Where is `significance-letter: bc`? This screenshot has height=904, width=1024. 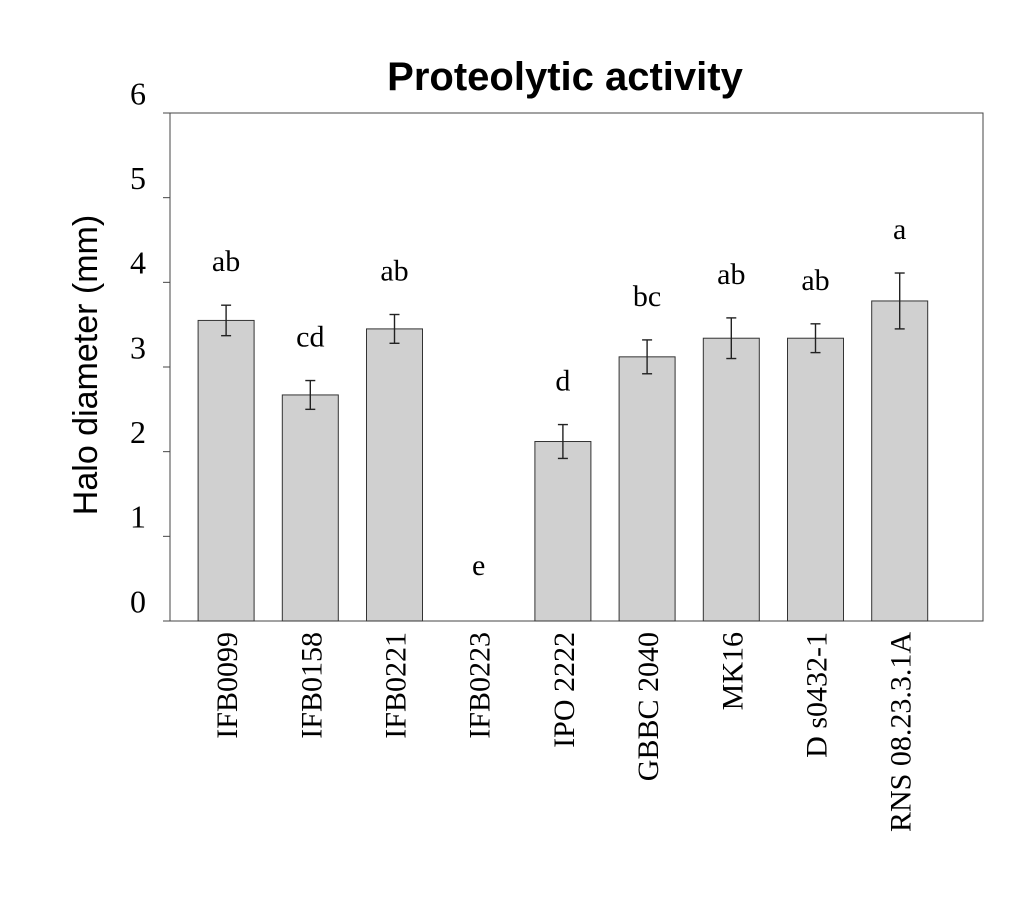 significance-letter: bc is located at coordinates (647, 296).